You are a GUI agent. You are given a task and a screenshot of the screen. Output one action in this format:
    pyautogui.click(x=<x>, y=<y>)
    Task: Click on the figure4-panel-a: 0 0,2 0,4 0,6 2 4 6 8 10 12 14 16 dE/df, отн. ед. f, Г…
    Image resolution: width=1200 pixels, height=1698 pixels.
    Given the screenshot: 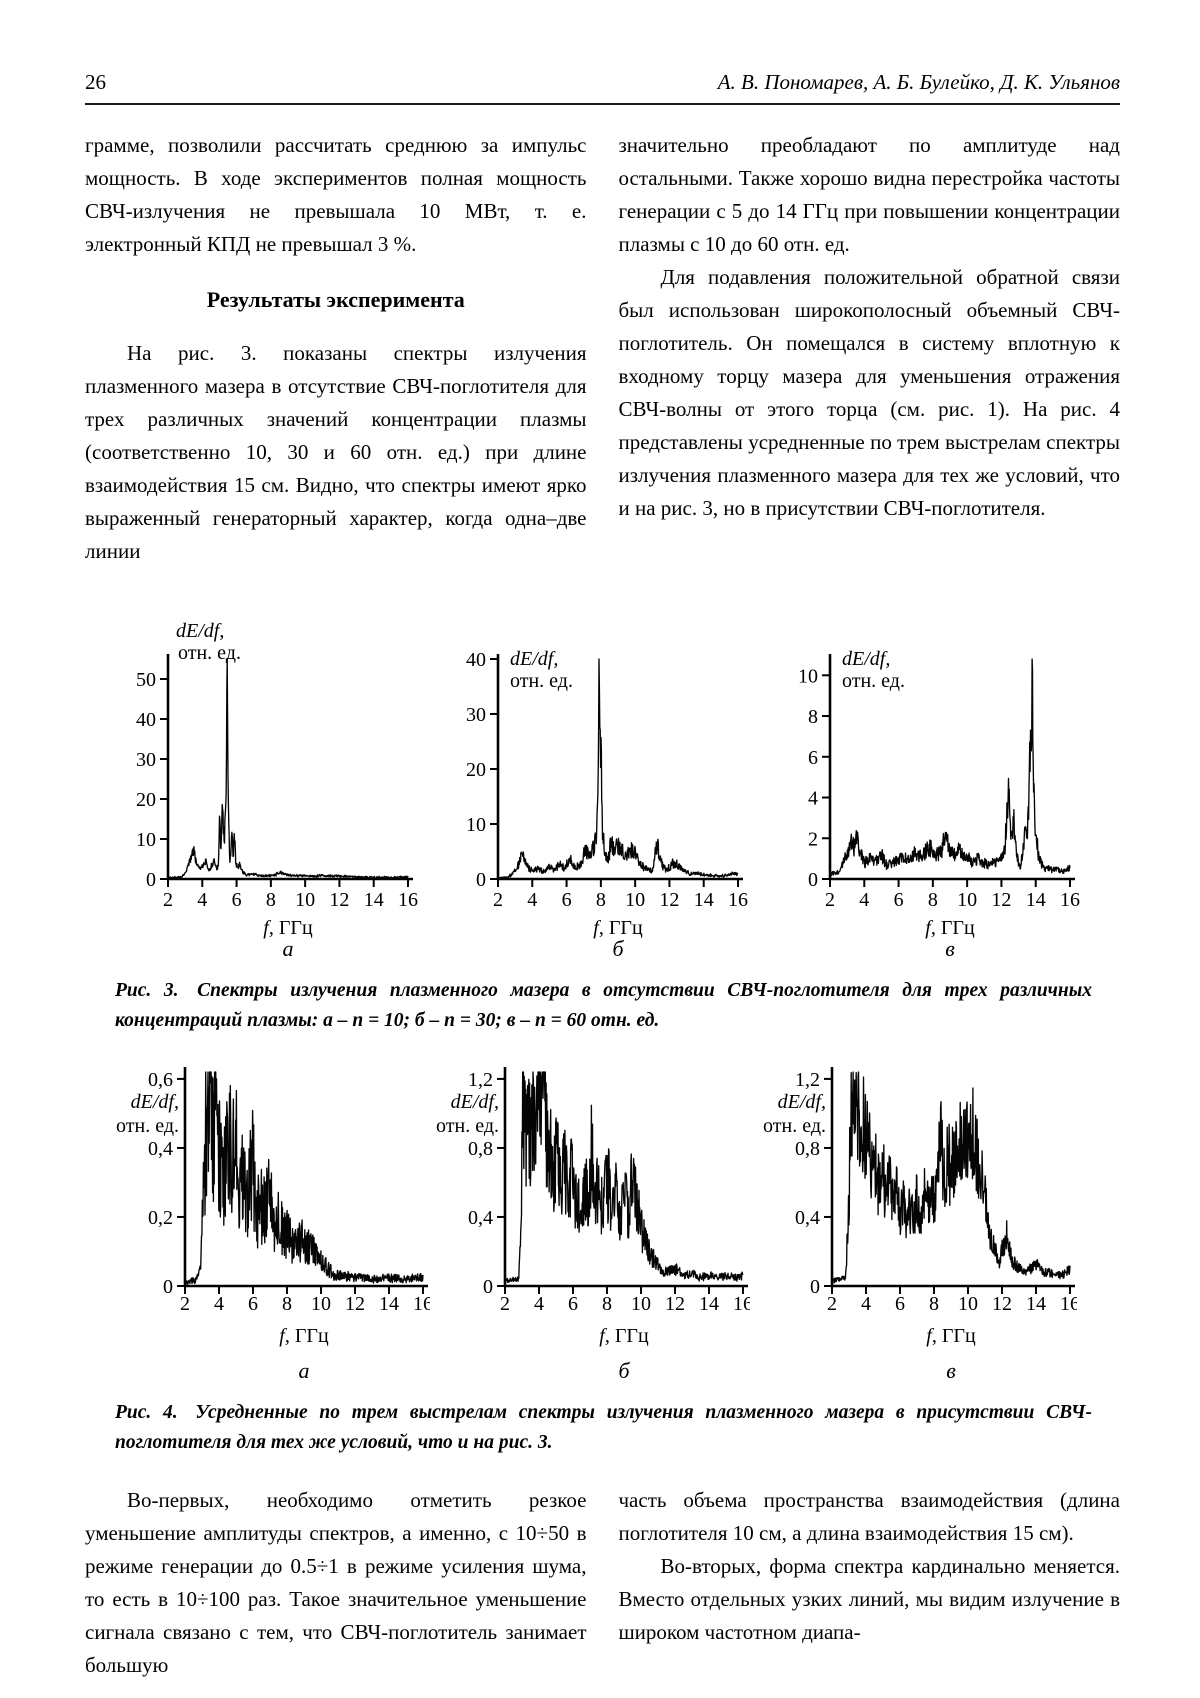 What is the action you would take?
    pyautogui.click(x=274, y=1223)
    